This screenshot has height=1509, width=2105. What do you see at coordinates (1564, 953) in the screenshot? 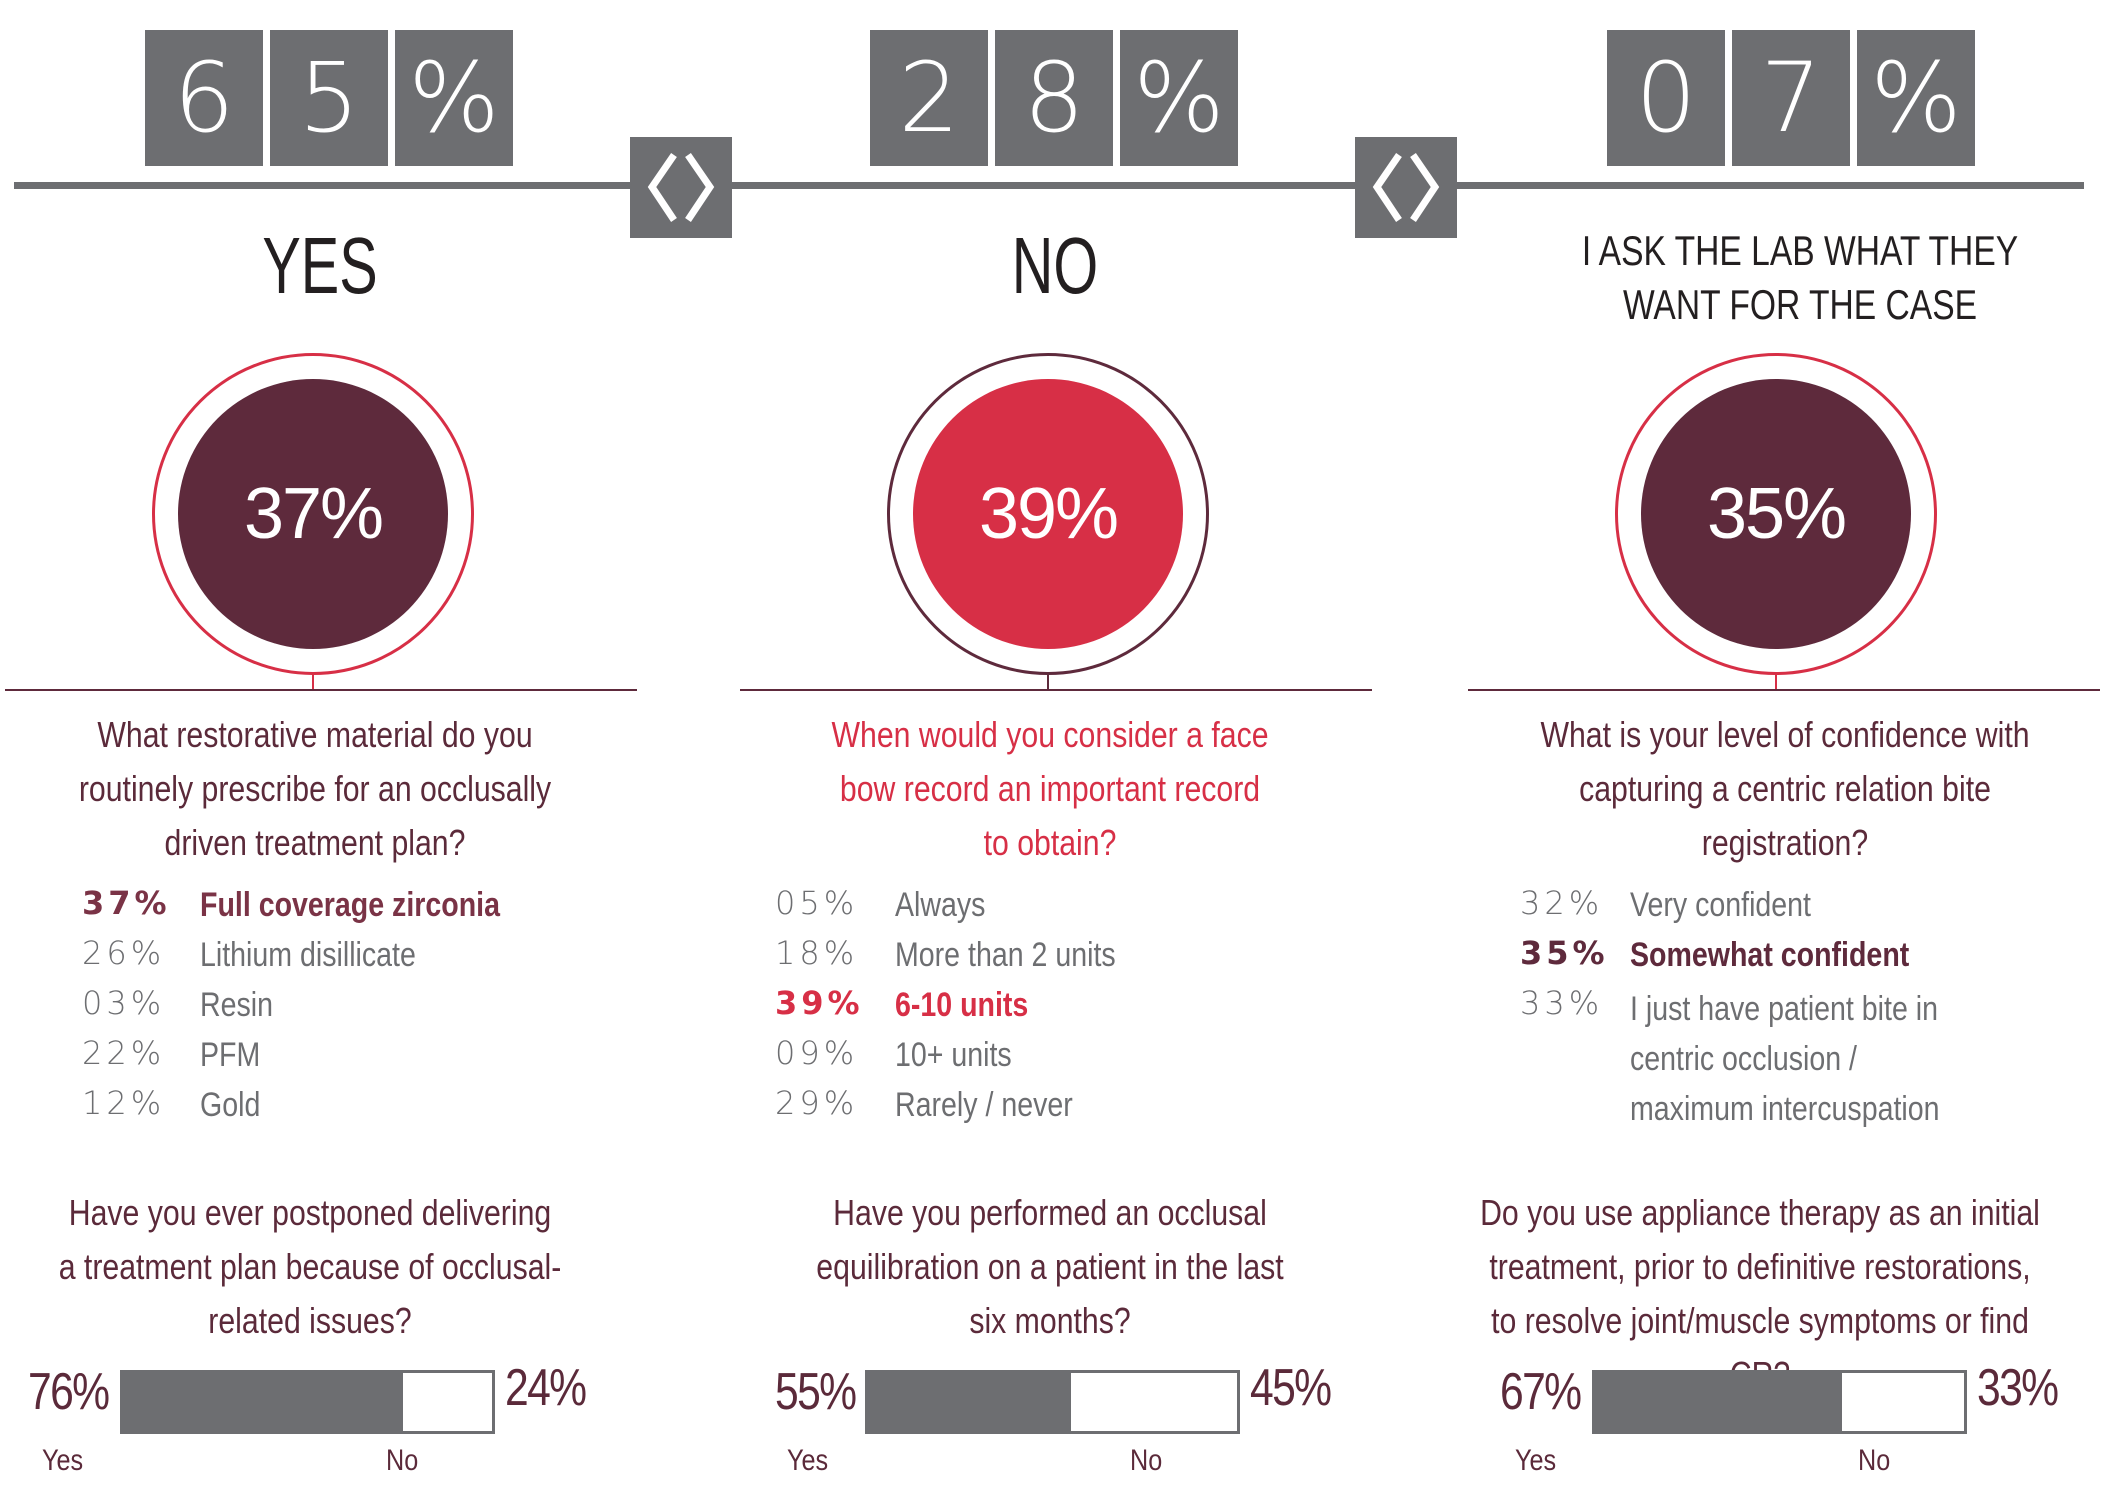
I see `option-percent: 35%` at bounding box center [1564, 953].